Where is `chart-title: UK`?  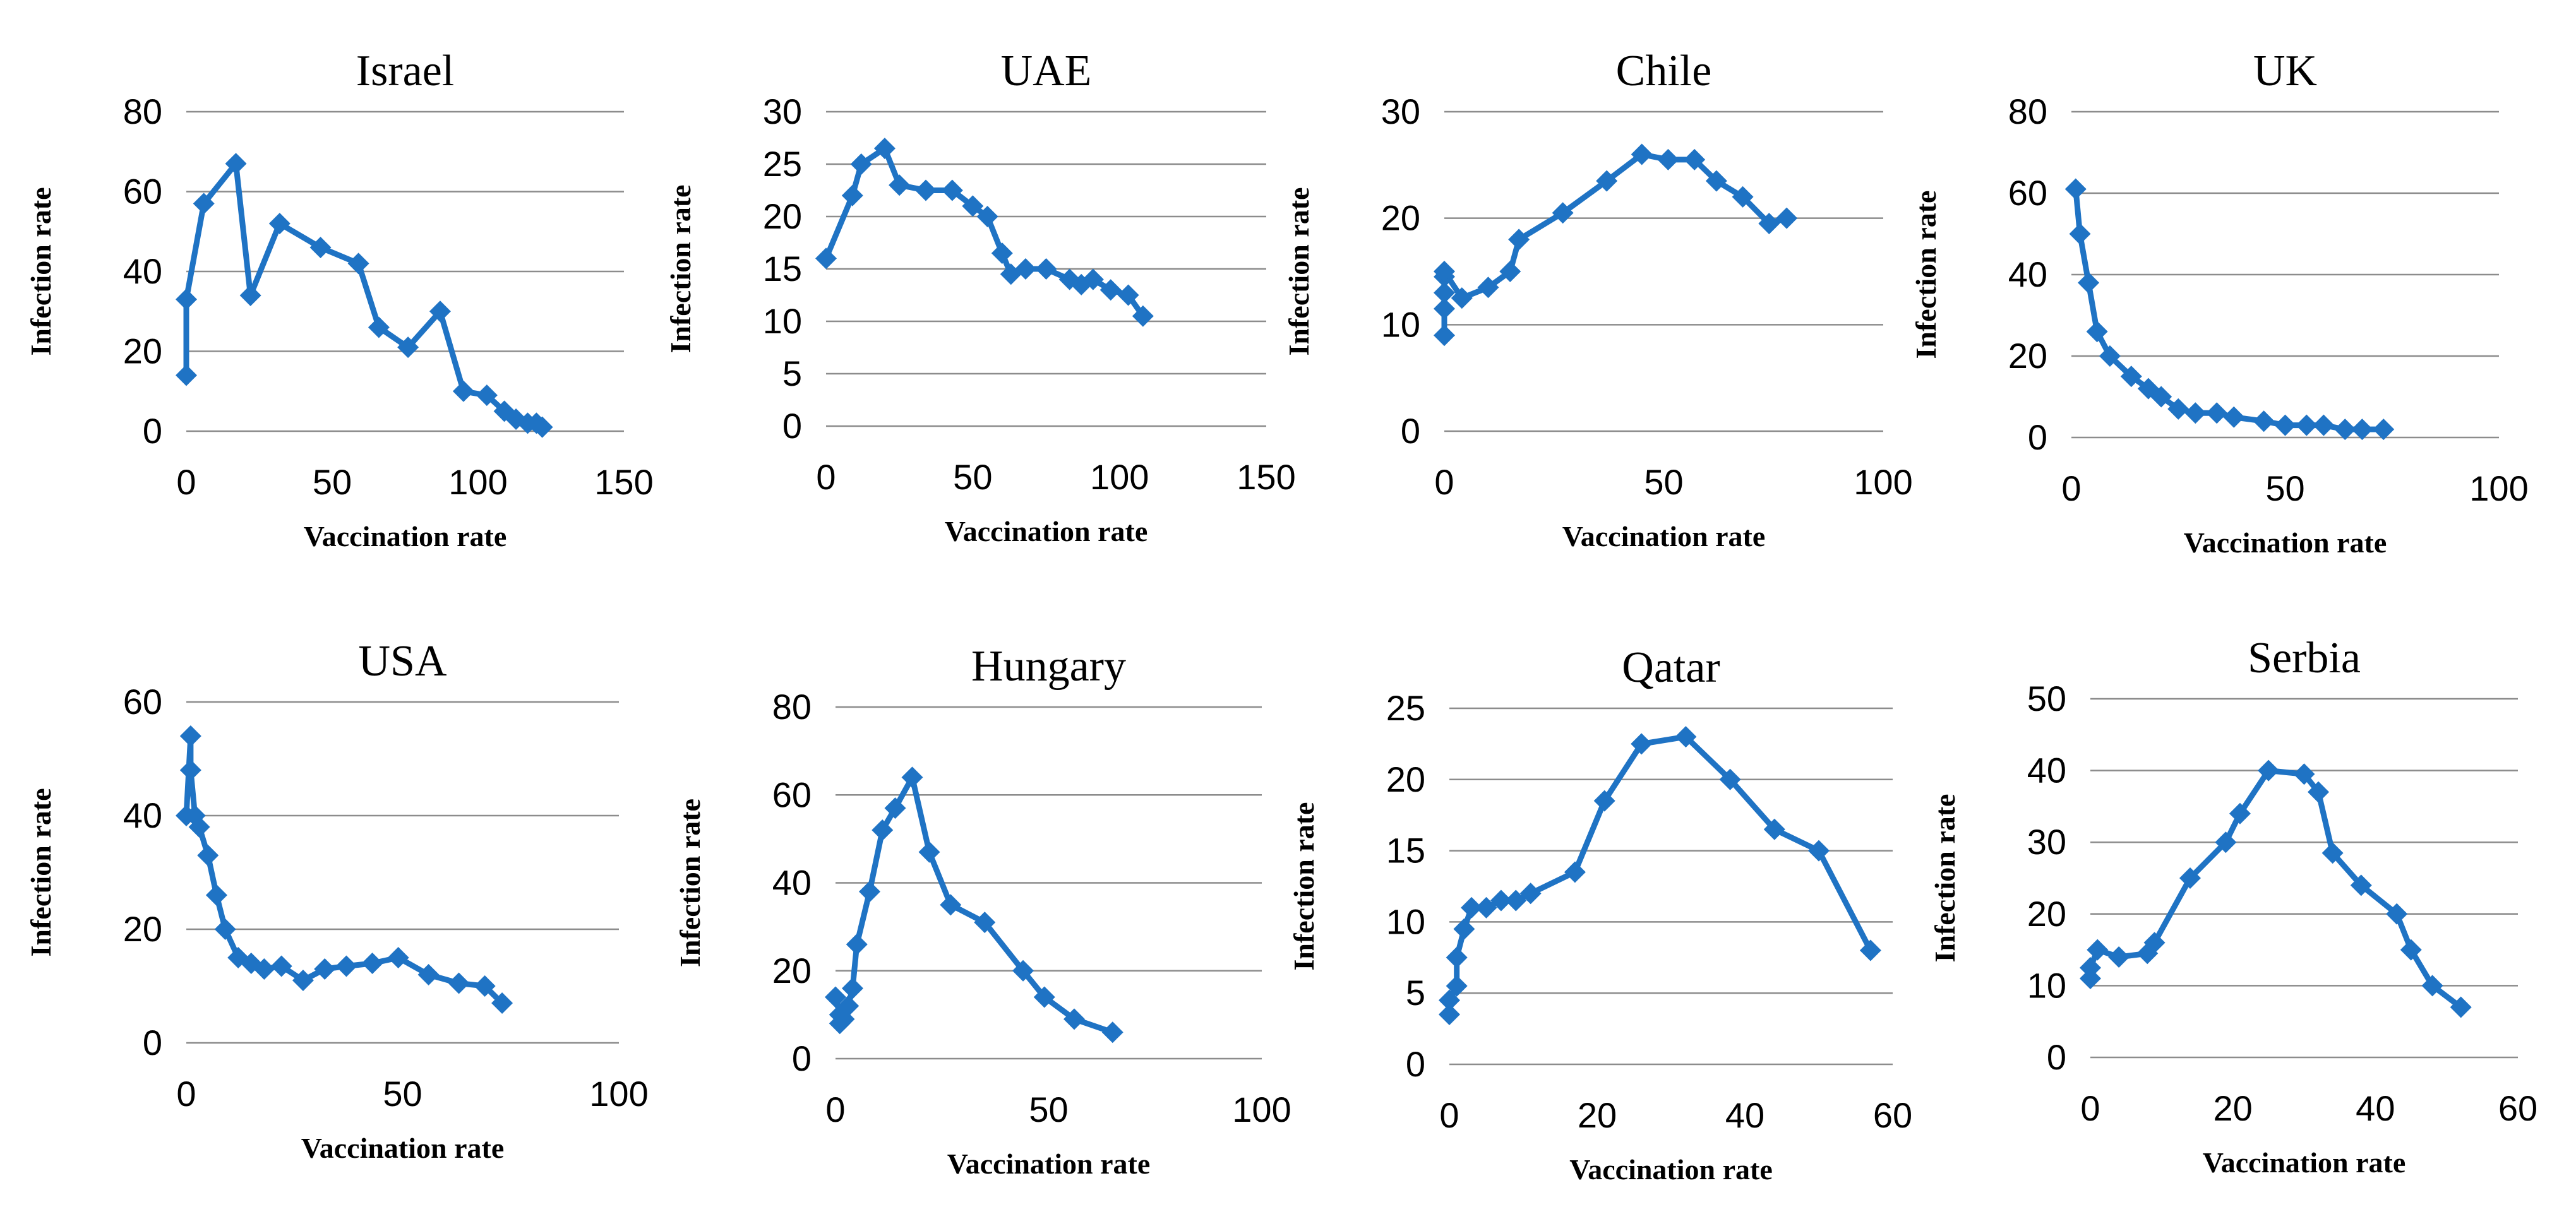
chart-title: UK is located at coordinates (2285, 71).